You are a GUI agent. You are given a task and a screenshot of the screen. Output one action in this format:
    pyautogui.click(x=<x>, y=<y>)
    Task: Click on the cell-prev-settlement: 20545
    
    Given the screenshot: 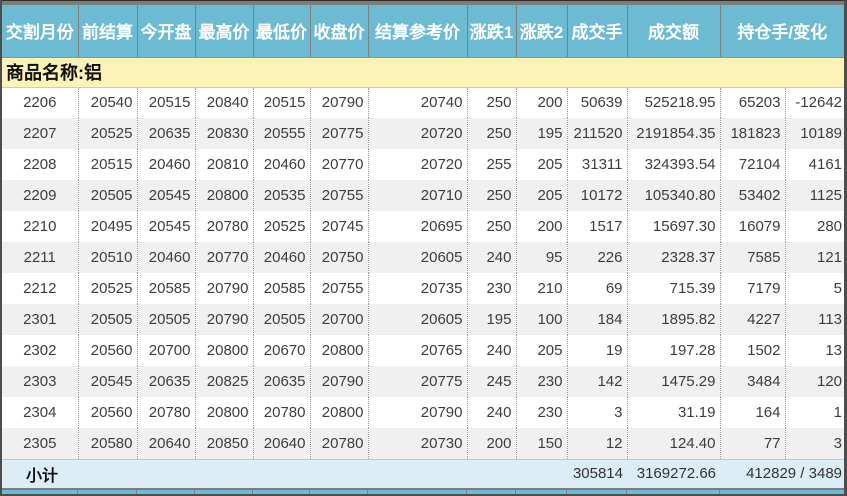 What is the action you would take?
    pyautogui.click(x=108, y=381)
    